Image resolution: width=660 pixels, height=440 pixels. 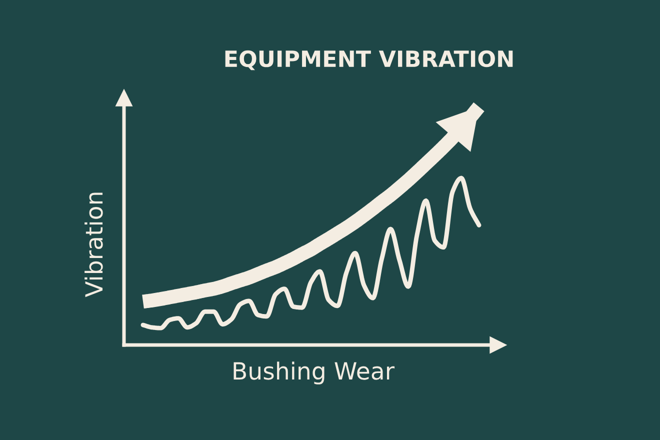 What do you see at coordinates (369, 60) in the screenshot?
I see `chart-title: EQUIPMENT VIBRATION` at bounding box center [369, 60].